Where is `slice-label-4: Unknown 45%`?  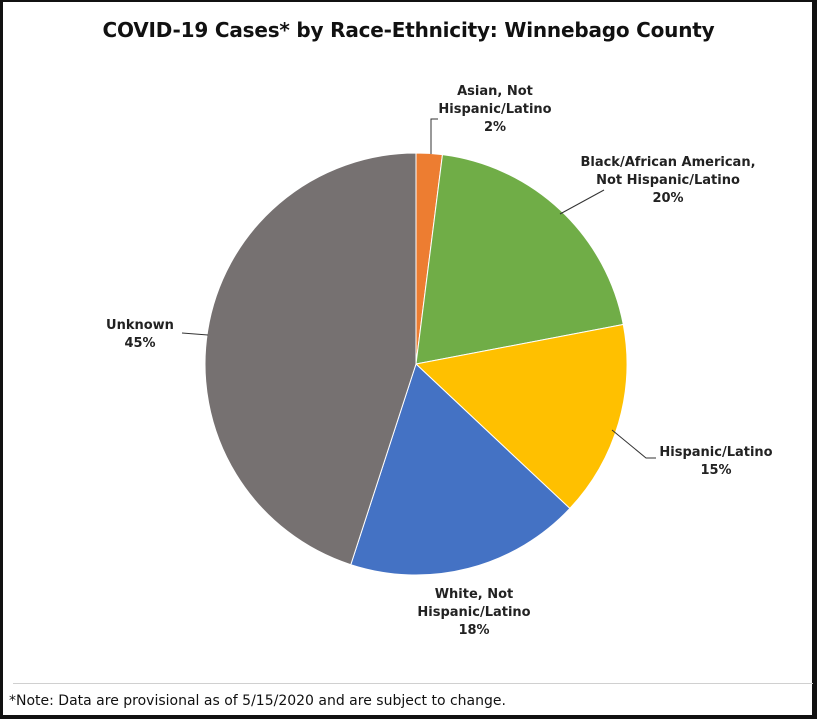 slice-label-4: Unknown 45% is located at coordinates (140, 334).